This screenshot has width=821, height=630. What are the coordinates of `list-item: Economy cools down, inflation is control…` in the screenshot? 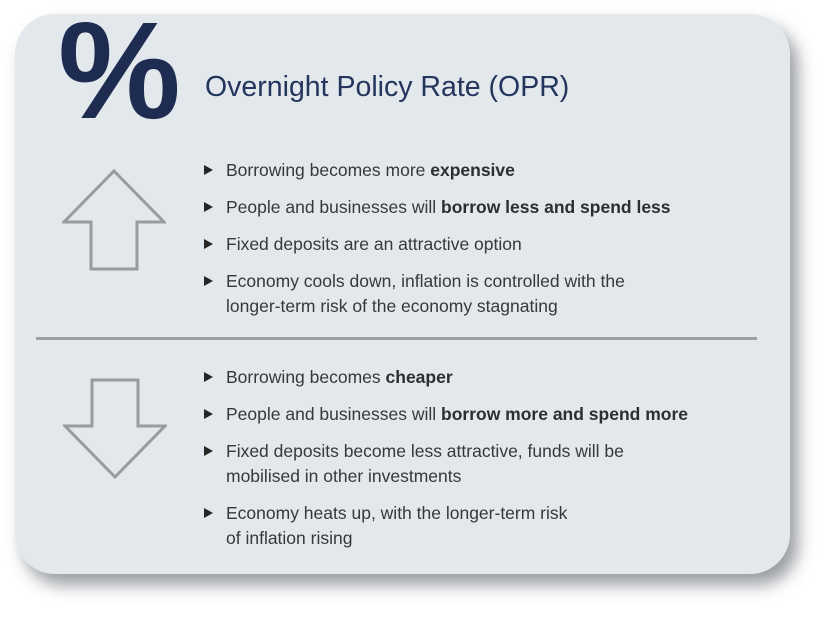 It's located at (486, 294).